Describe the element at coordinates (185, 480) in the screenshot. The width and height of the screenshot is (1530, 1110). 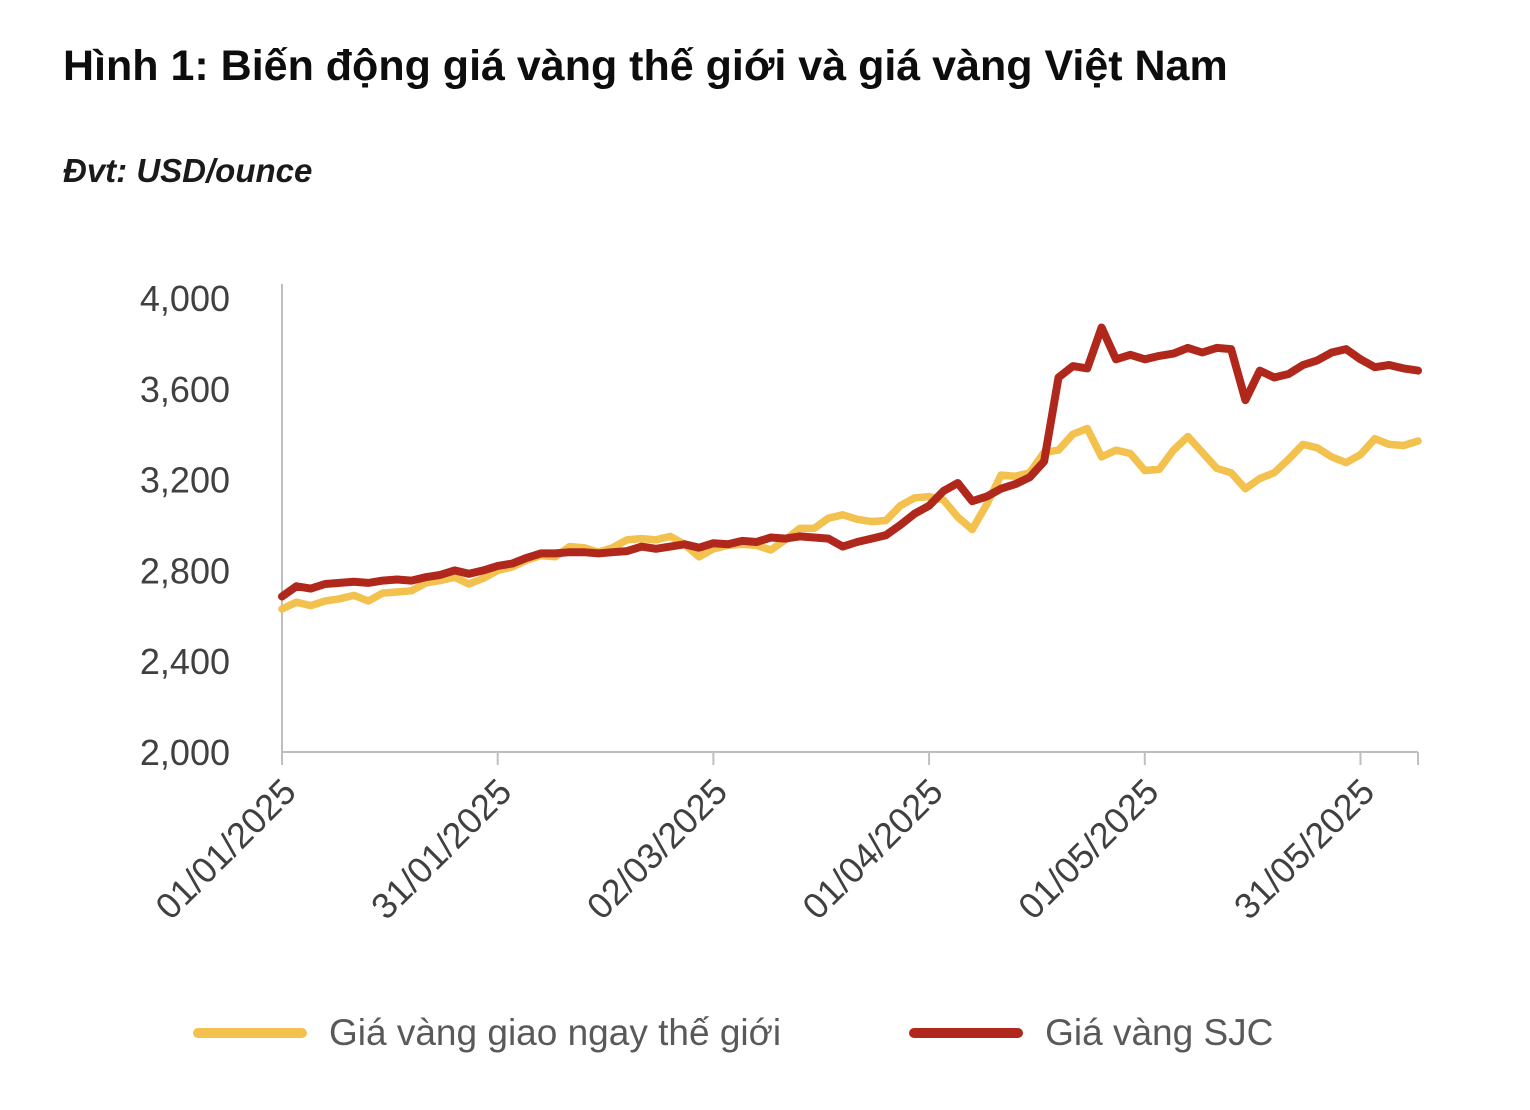
I see `y-tick-label: 3,200` at that location.